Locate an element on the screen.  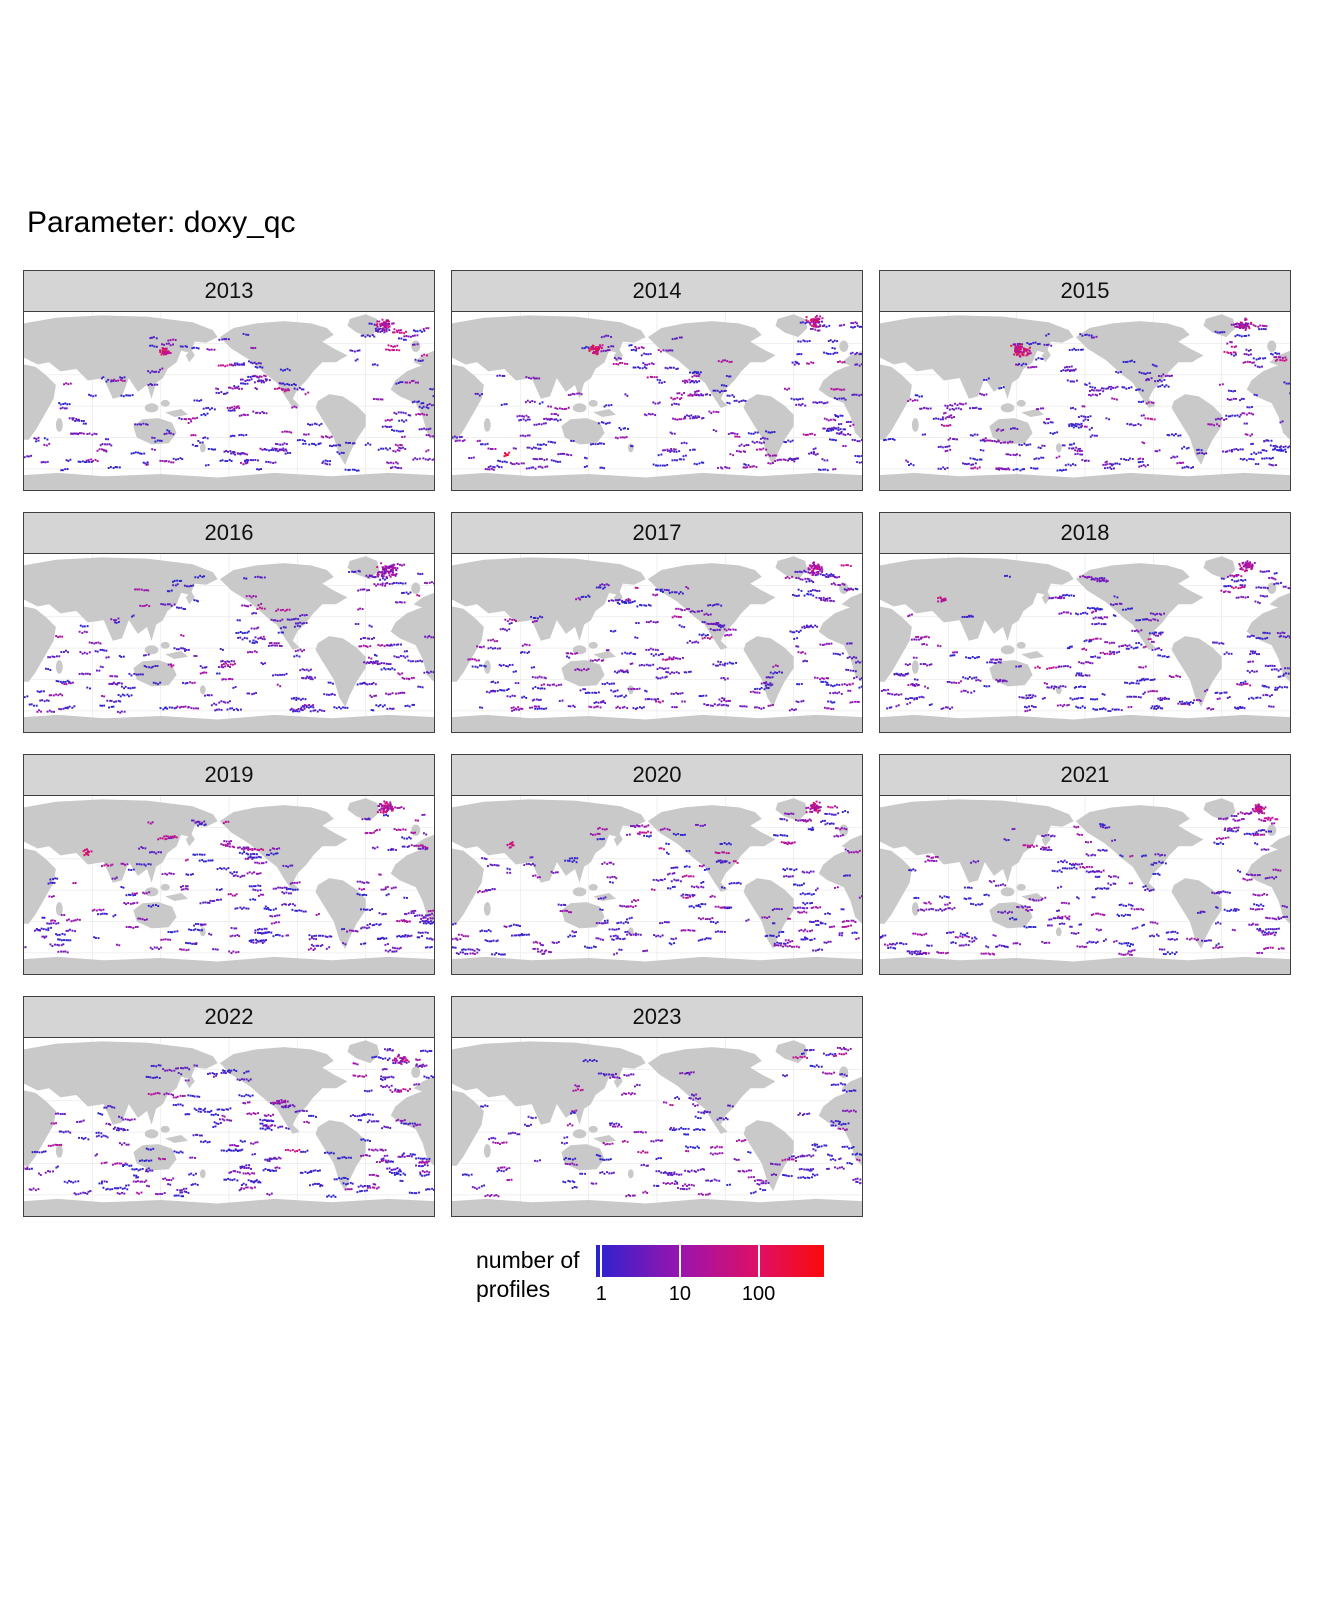
facet-strip: 2021 is located at coordinates (1085, 775).